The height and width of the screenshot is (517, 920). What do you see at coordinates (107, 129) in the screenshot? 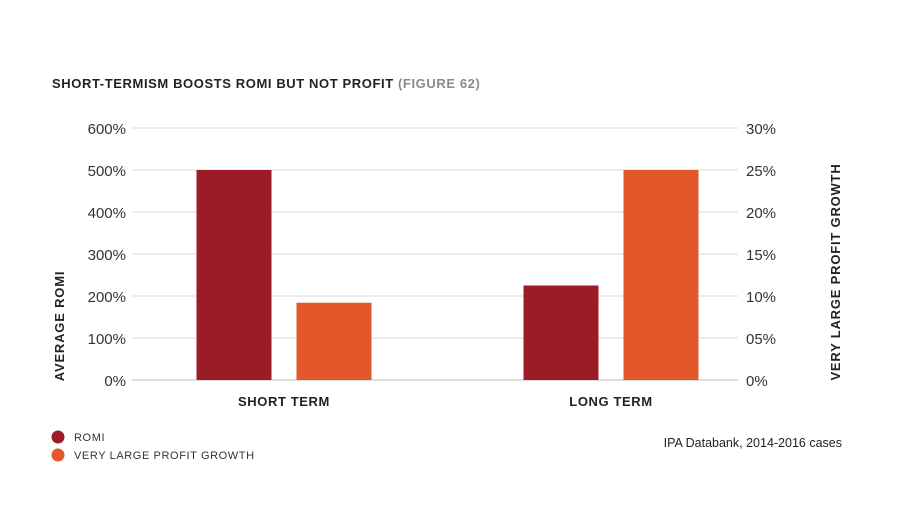
I see `y-left-tick-label: 600%` at bounding box center [107, 129].